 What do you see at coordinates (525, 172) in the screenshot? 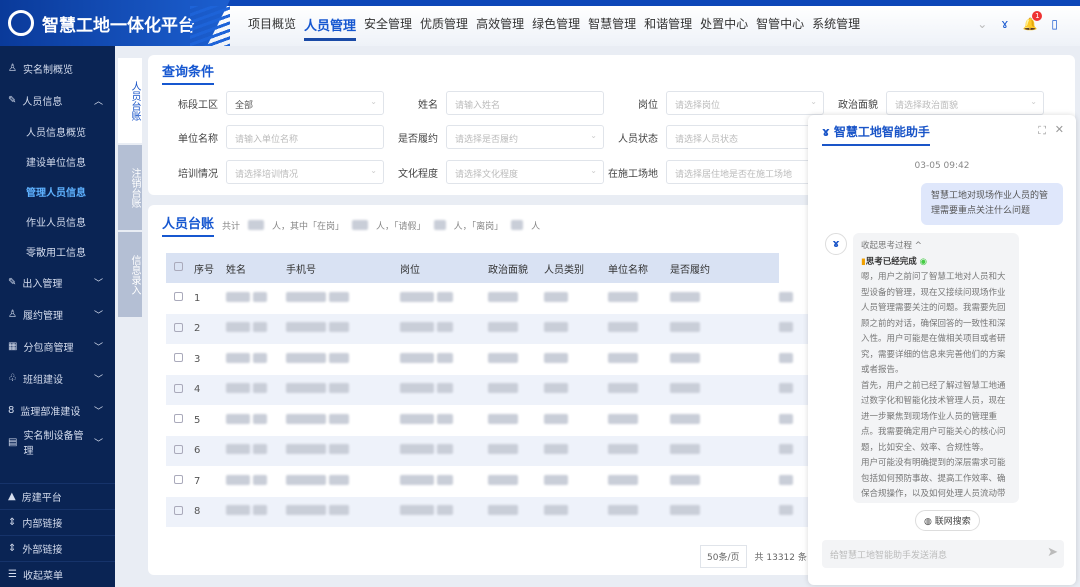
I see `filter-input: 请选择文化程度 ⌄` at bounding box center [525, 172].